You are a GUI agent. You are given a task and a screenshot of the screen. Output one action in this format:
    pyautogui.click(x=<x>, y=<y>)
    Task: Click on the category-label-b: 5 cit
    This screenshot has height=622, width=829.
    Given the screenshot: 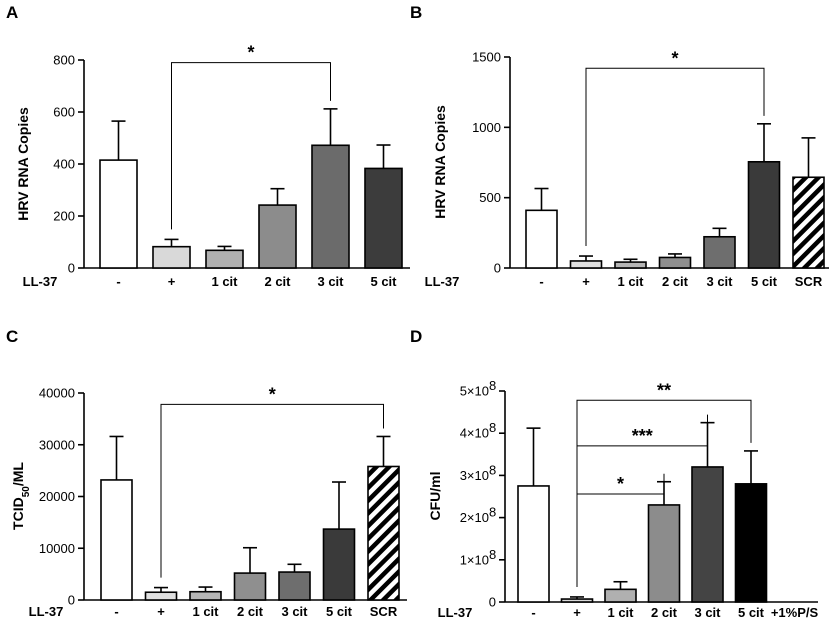 What is the action you would take?
    pyautogui.click(x=764, y=281)
    